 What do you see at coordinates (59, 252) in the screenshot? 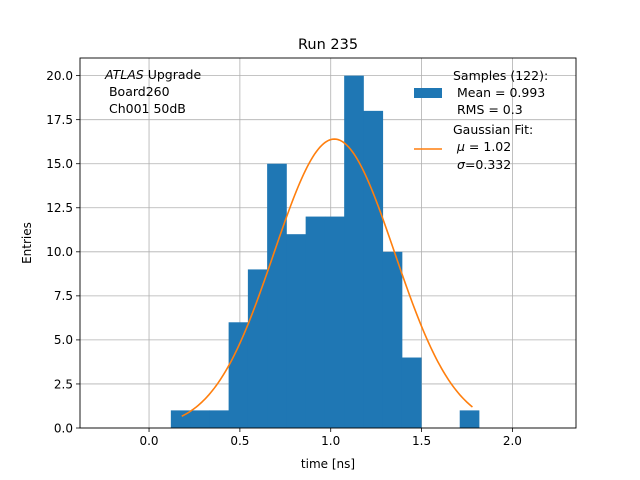
I see `y-tick-label: 10.0` at bounding box center [59, 252].